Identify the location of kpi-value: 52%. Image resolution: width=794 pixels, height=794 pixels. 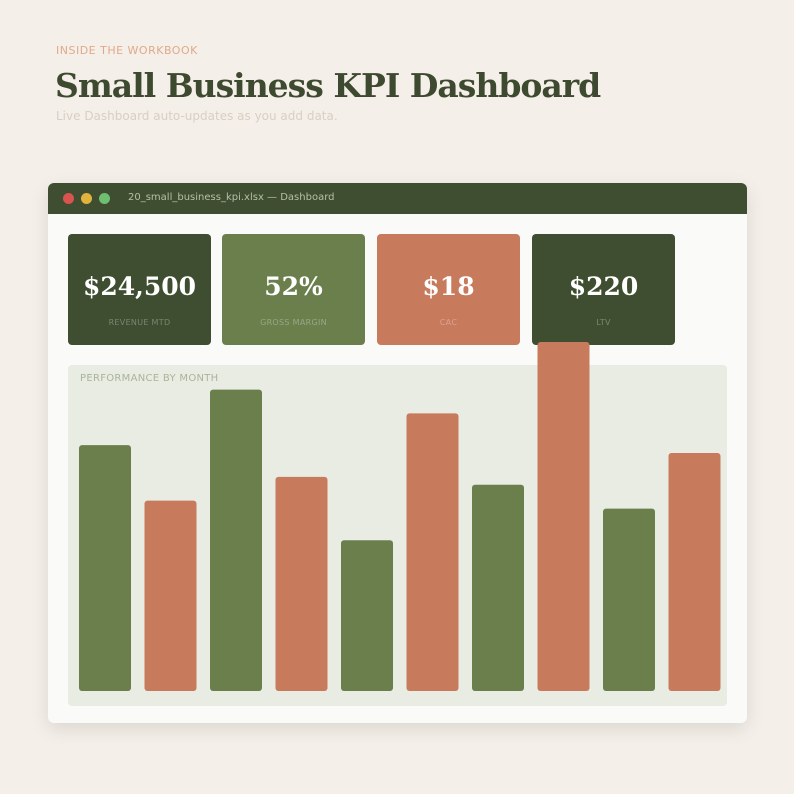
(293, 286).